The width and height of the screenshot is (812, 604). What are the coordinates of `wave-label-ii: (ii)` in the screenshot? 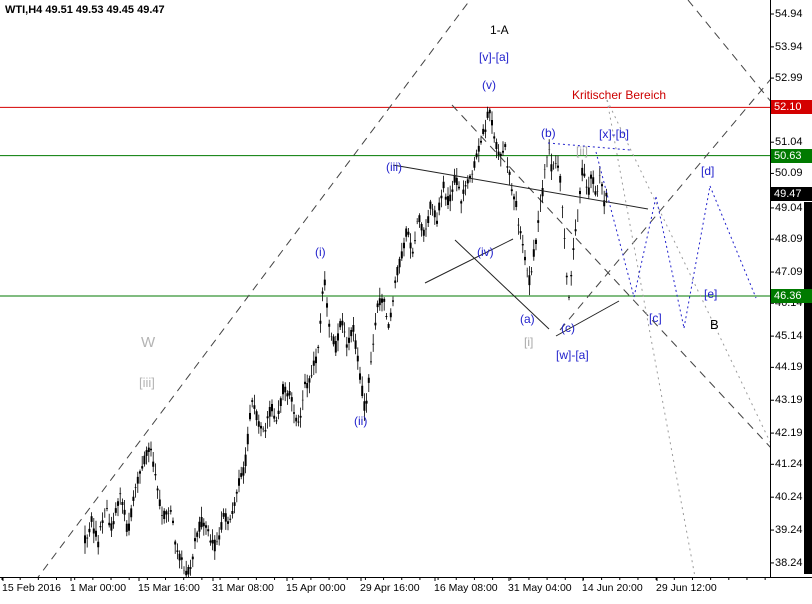 It's located at (361, 421).